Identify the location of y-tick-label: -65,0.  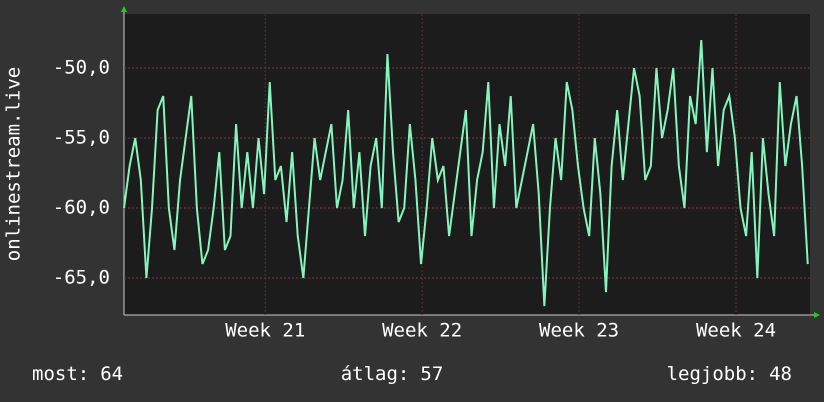
(81, 278).